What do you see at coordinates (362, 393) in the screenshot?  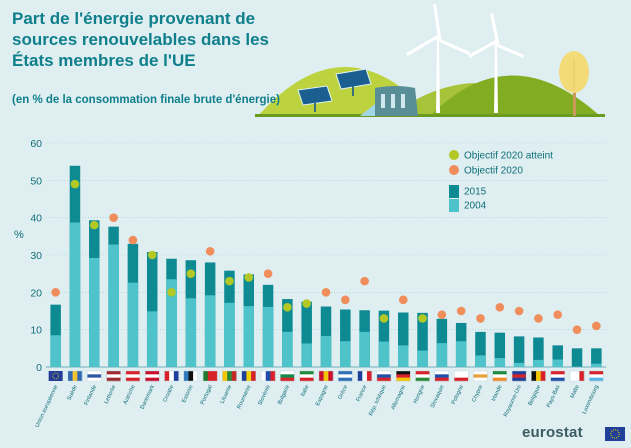 I see `country-label: France` at bounding box center [362, 393].